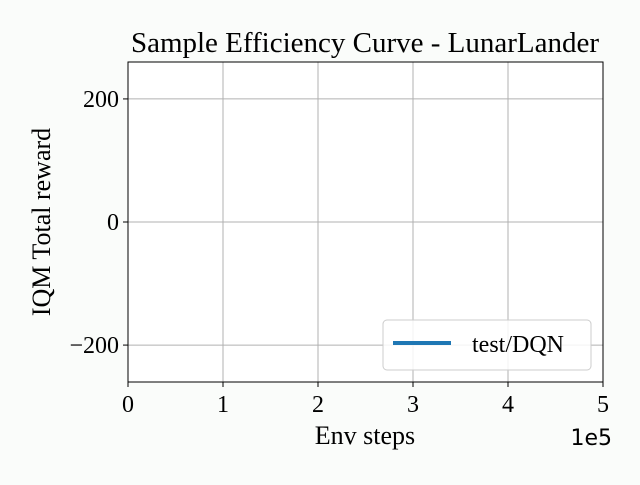 This screenshot has width=640, height=485. I want to click on y-axis-label: IQM Total reward, so click(41, 222).